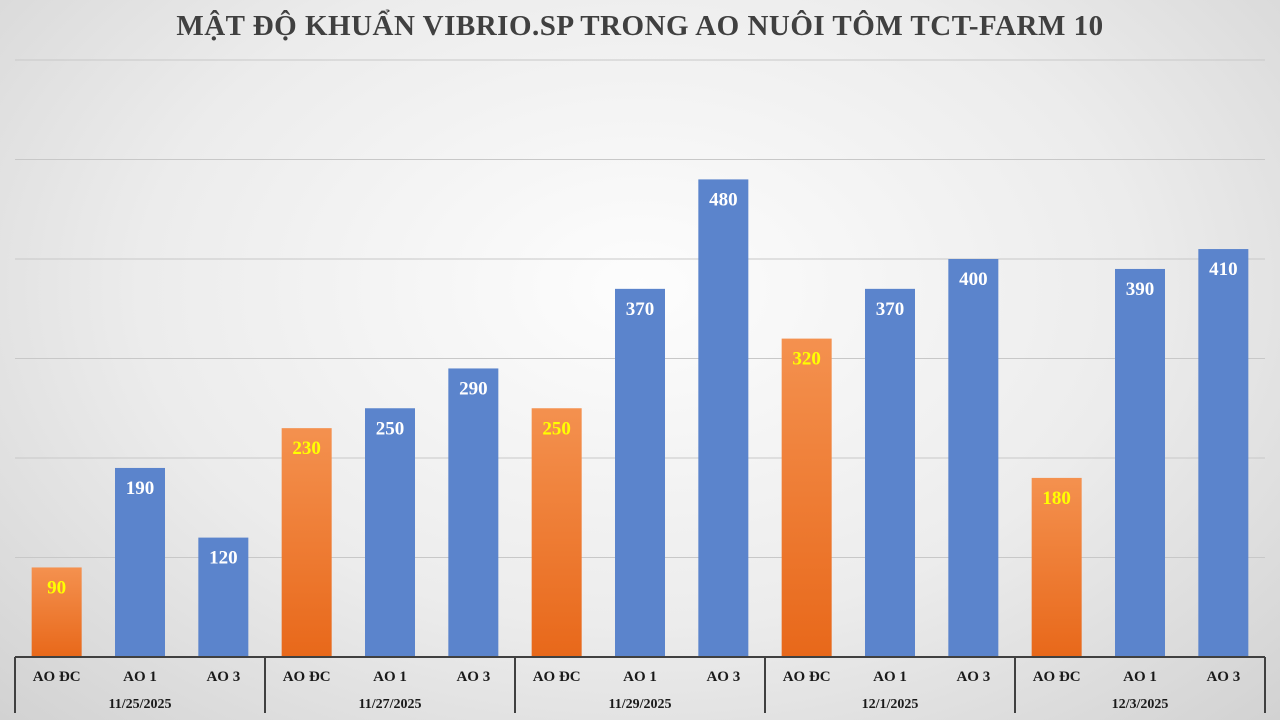  What do you see at coordinates (56, 587) in the screenshot?
I see `data-label: 90` at bounding box center [56, 587].